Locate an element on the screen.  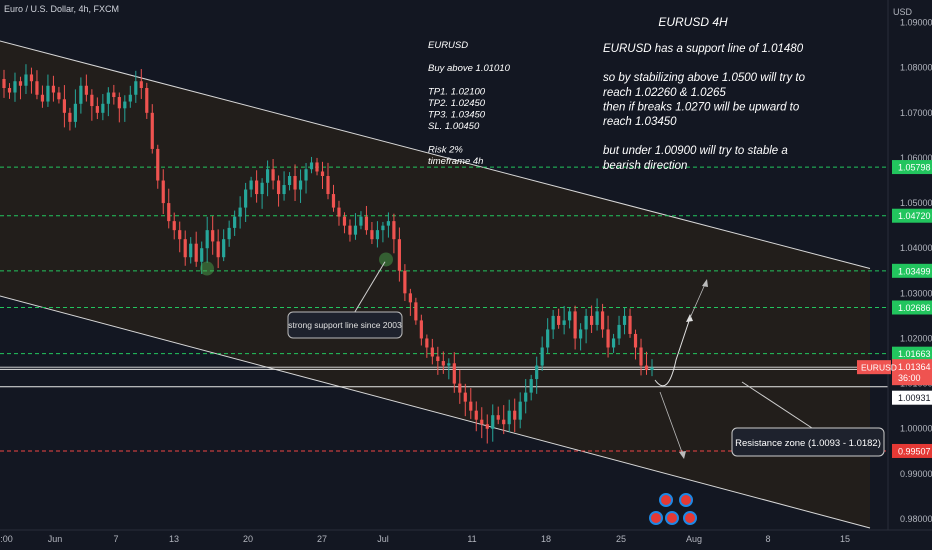
last-price-value: 1.01364 is located at coordinates (914, 367).